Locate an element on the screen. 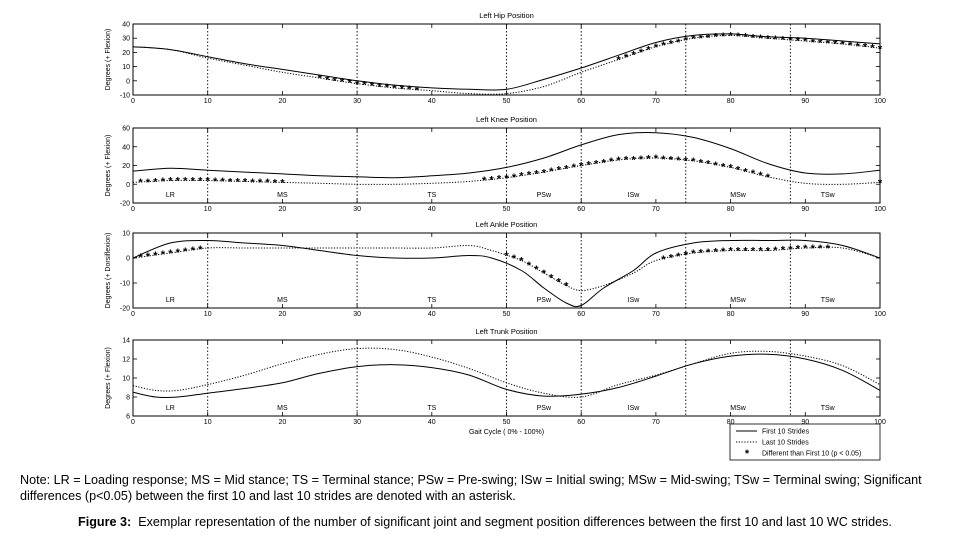 This screenshot has width=979, height=538. y-tick-label: 10 is located at coordinates (126, 234).